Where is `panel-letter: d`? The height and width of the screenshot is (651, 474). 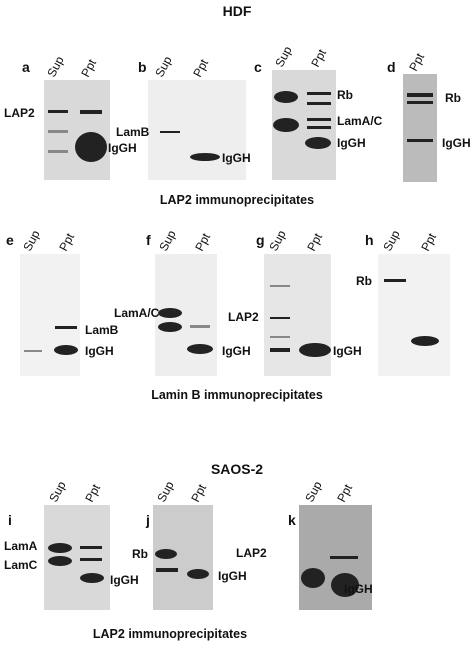 panel-letter: d is located at coordinates (391, 67).